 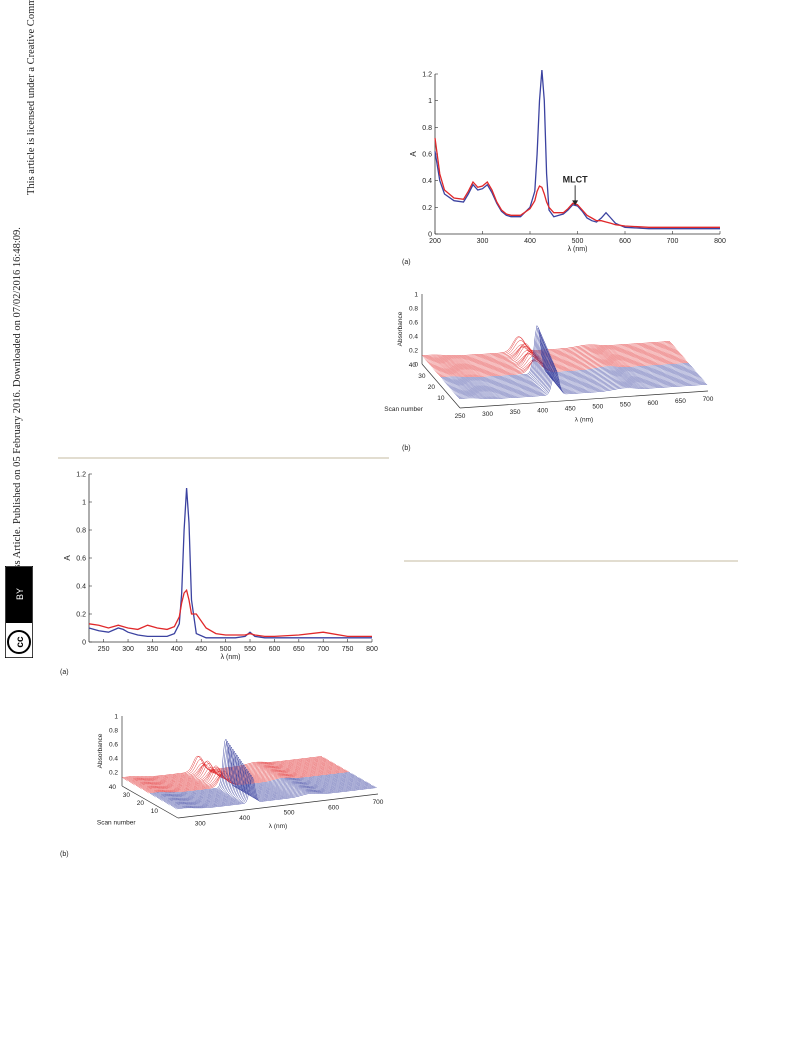 What do you see at coordinates (348, 649) in the screenshot?
I see `x-tick-label: 750` at bounding box center [348, 649].